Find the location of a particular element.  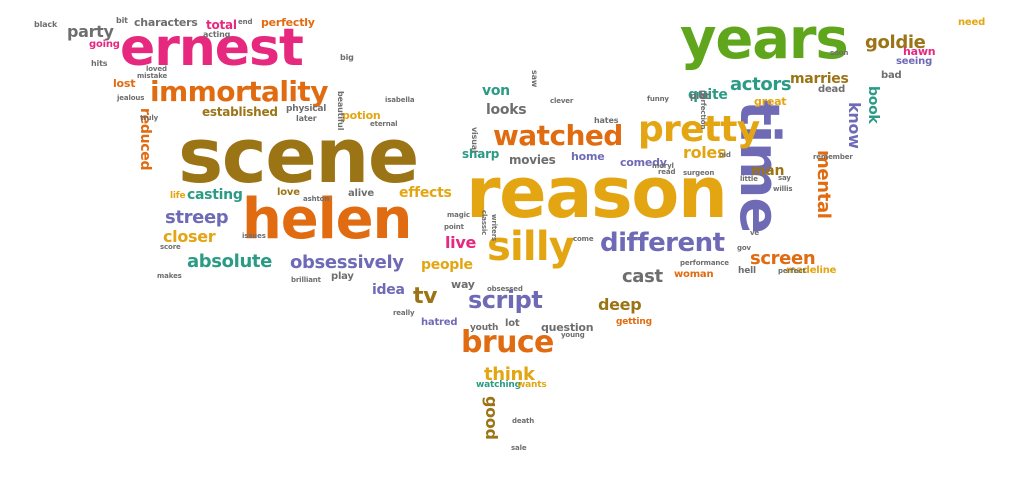

word-big: big is located at coordinates (347, 57).